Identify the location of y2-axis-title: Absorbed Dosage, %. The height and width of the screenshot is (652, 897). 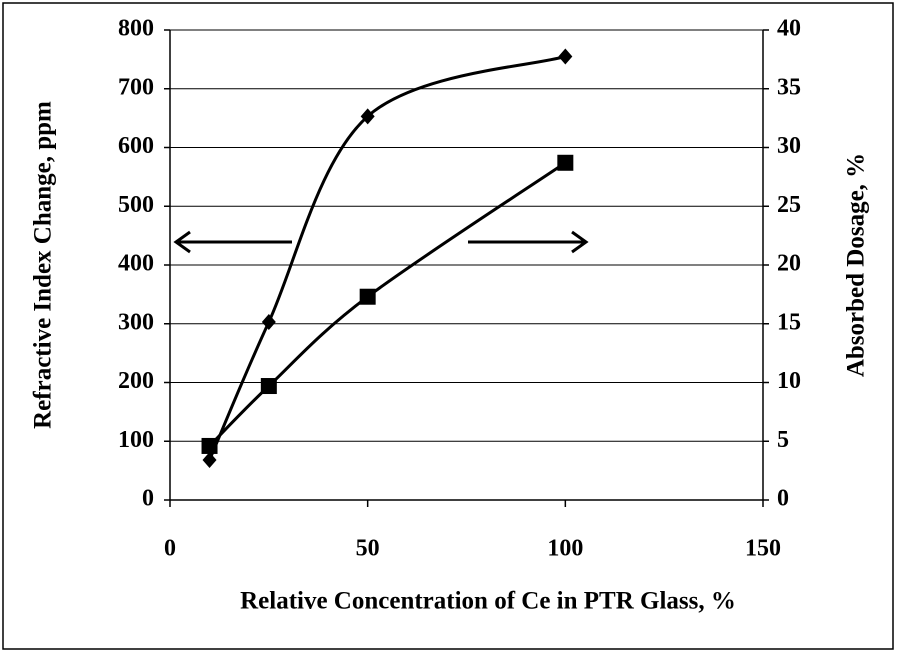
(856, 265).